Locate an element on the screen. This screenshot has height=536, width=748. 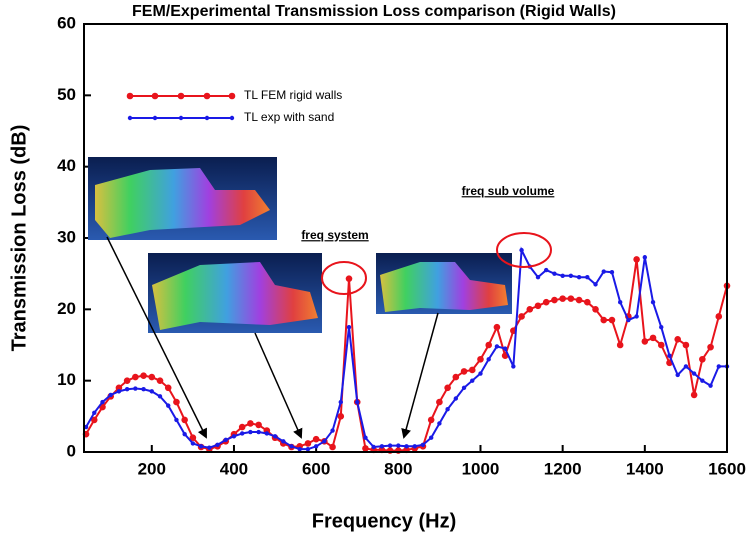
x-tick-label: 400 is located at coordinates (234, 468).